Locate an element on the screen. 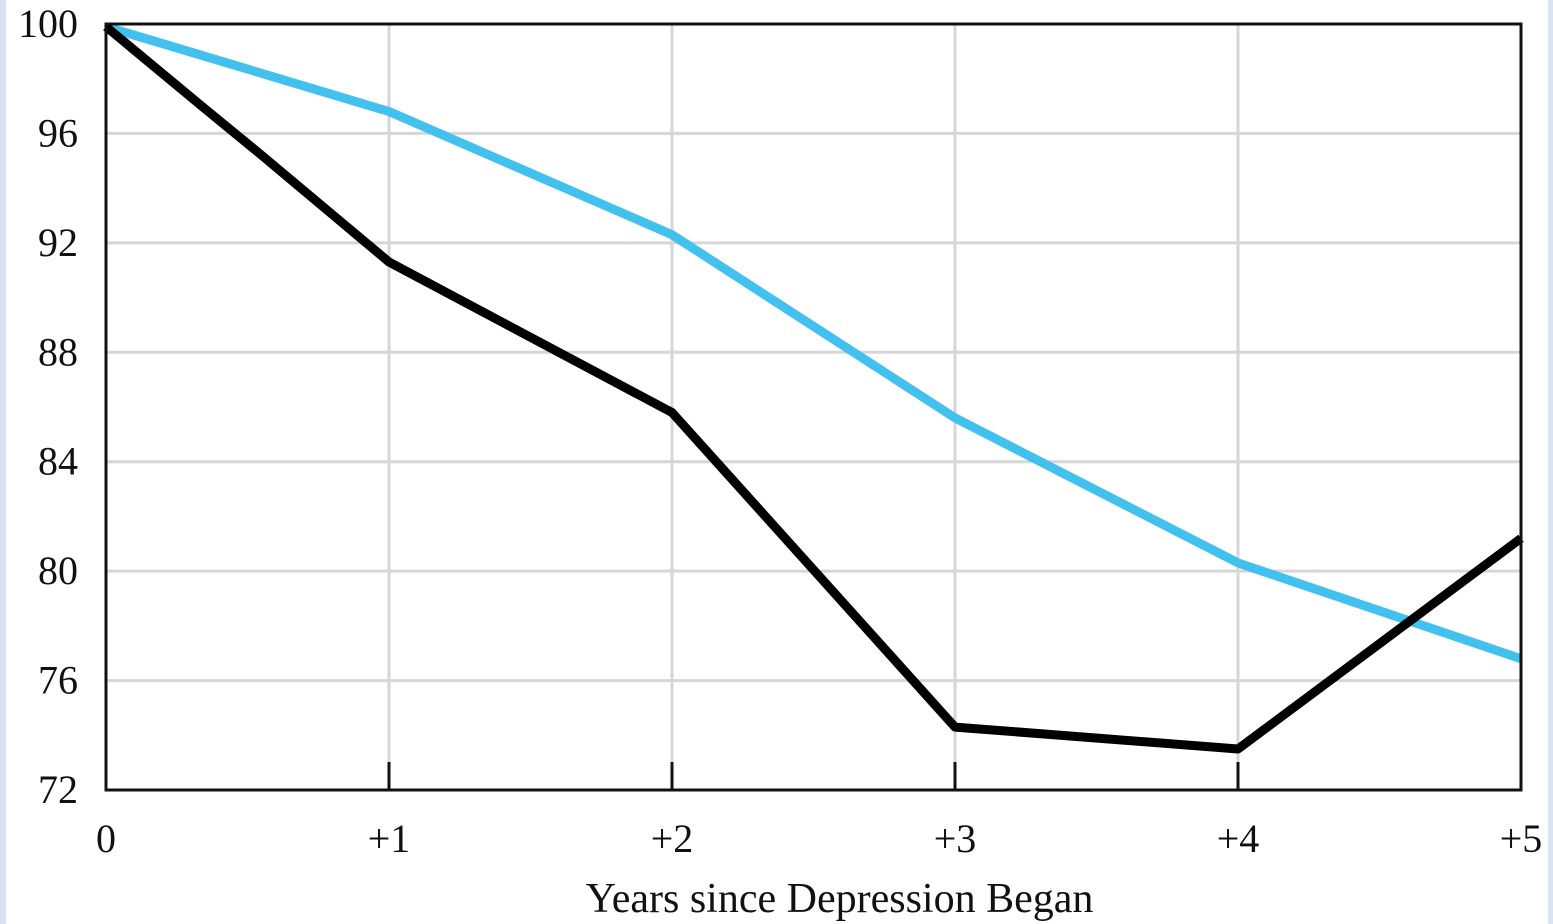 Image resolution: width=1553 pixels, height=924 pixels. y-tick-label: 76 is located at coordinates (58, 680).